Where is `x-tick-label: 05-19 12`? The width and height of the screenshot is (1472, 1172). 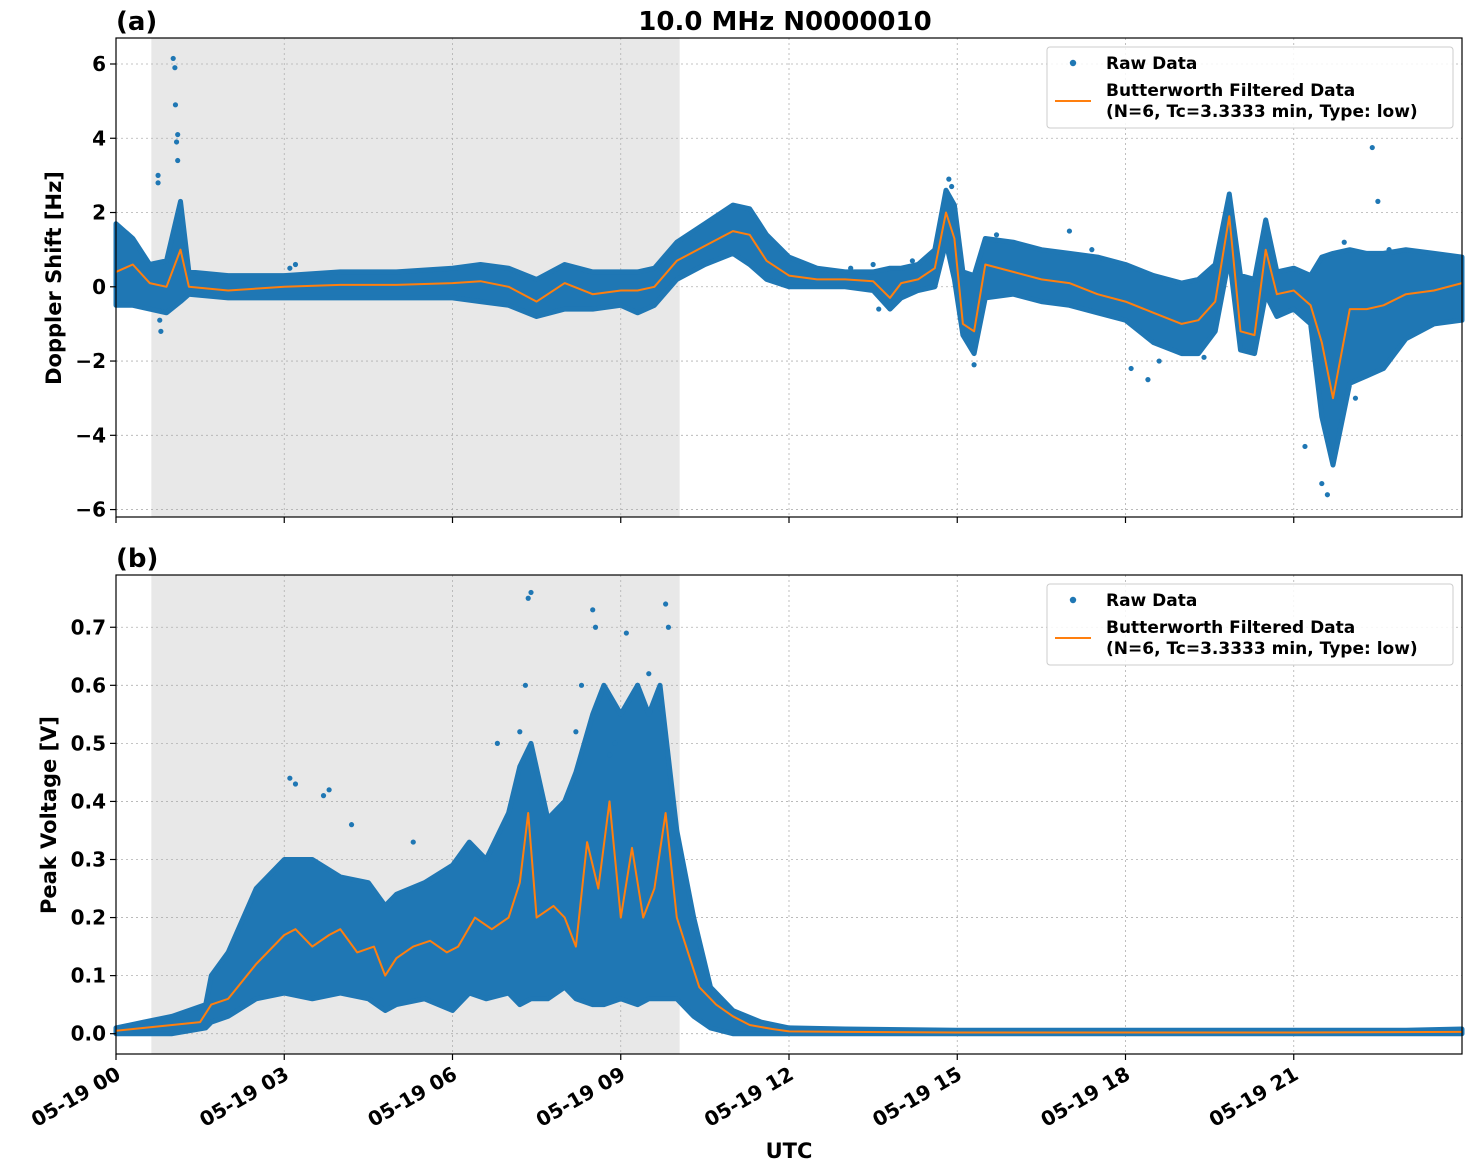 x-tick-label: 05-19 12 is located at coordinates (749, 1097).